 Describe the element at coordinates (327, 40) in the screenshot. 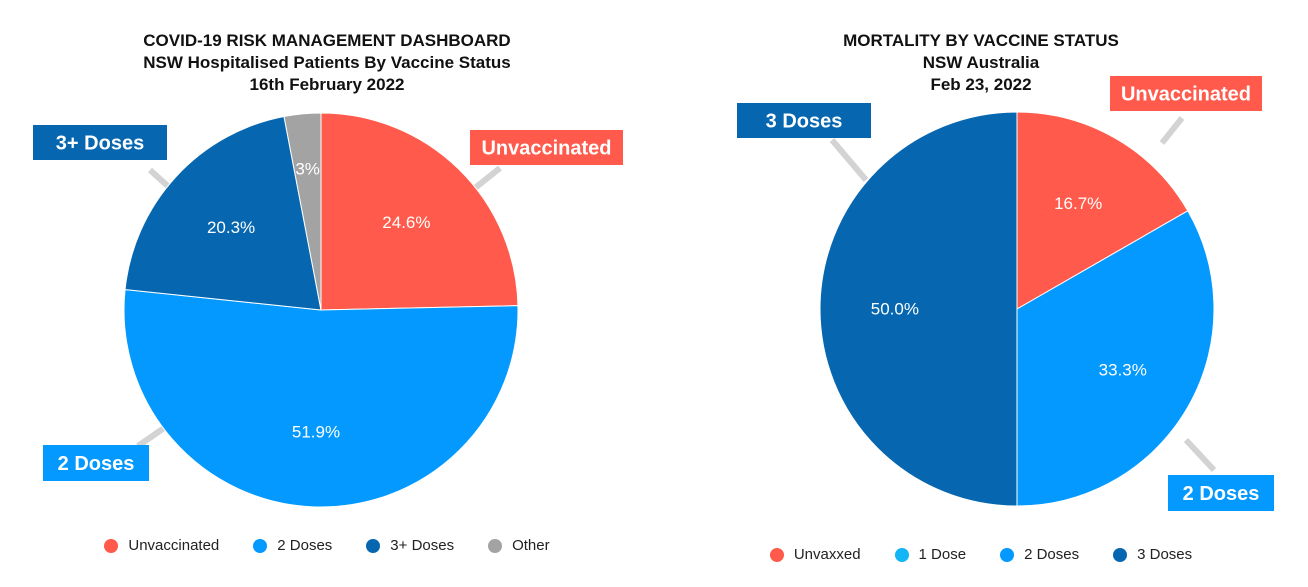

I see `chart-title: COVID-19 RISK MANAGEMENT DASHBOARD` at that location.